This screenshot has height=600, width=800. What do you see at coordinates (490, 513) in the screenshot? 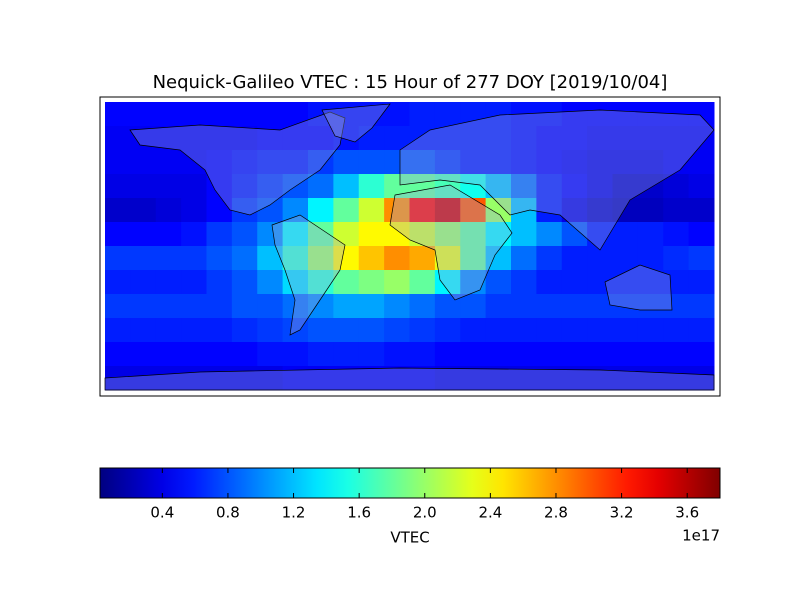
I see `colorbar-tick-label: 2.4` at bounding box center [490, 513].